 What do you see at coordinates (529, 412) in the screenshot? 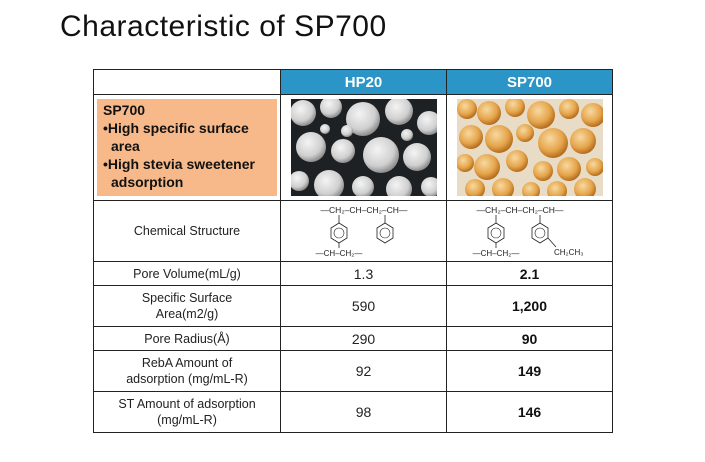
I see `sp700-value: 146` at bounding box center [529, 412].